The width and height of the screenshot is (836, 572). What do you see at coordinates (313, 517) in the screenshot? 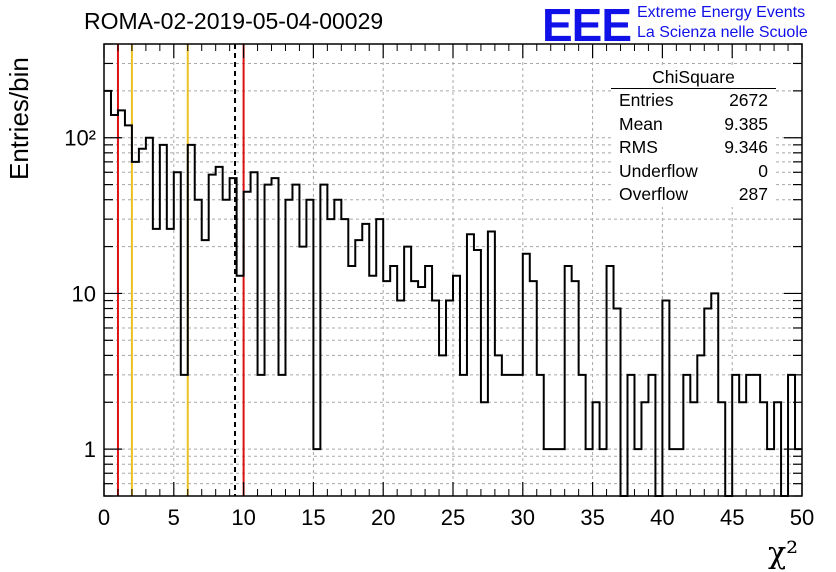
I see `x-tick-label: 15` at bounding box center [313, 517].